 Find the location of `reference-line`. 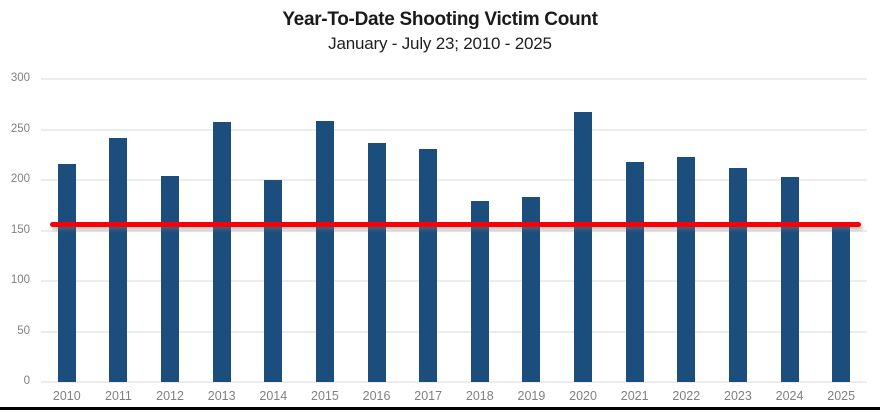

reference-line is located at coordinates (455, 225).